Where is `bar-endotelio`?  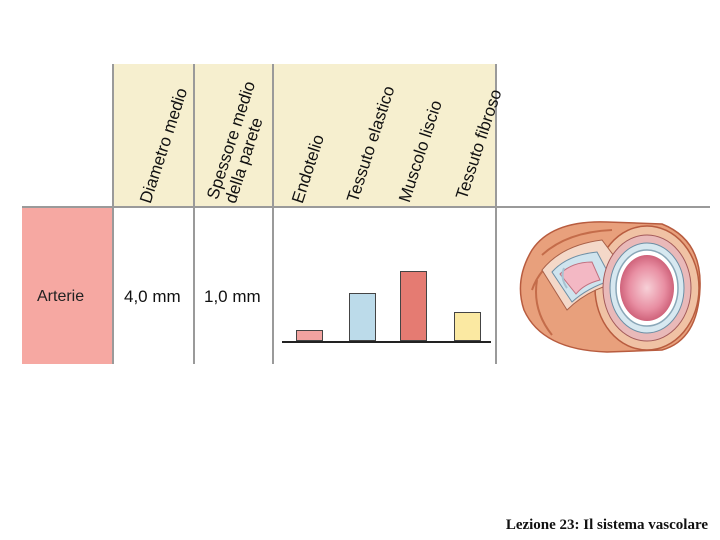 bar-endotelio is located at coordinates (309, 335).